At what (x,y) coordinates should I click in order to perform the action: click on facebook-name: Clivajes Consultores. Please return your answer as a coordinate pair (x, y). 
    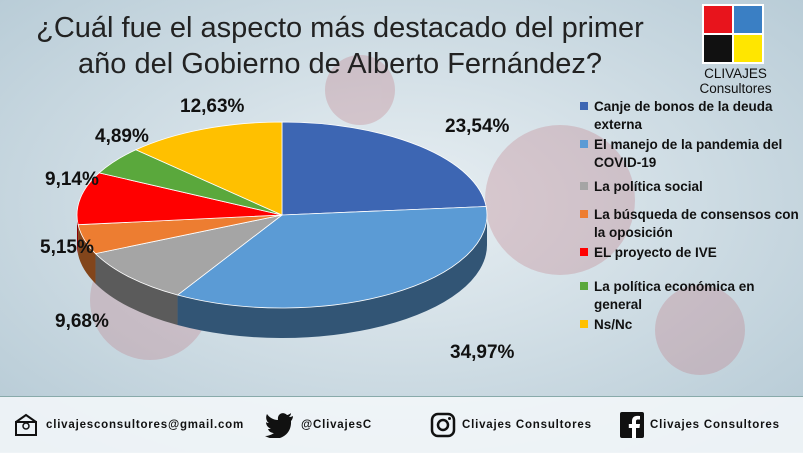
    Looking at the image, I should click on (715, 425).